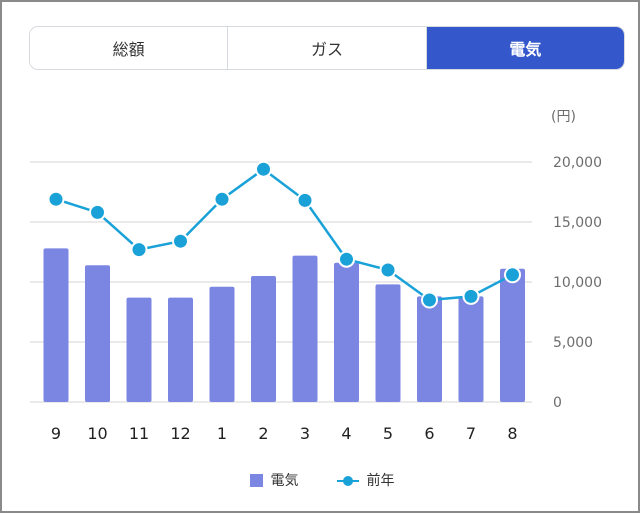  Describe the element at coordinates (346, 433) in the screenshot. I see `x-tick-label: 4` at that location.